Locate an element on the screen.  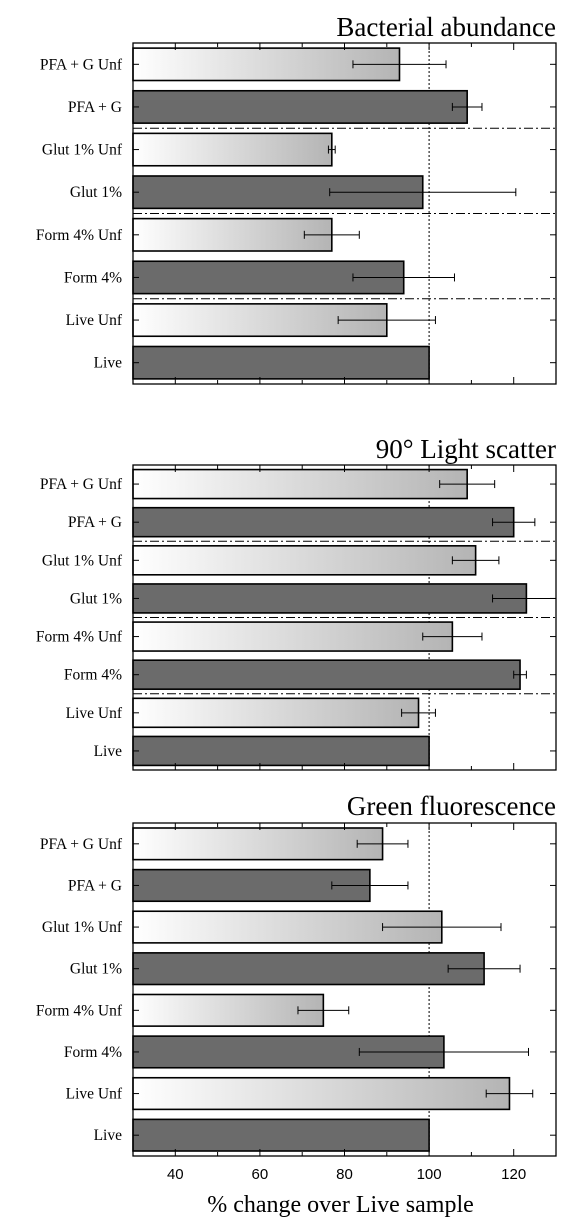
x-axis-label: % change over Live sample is located at coordinates (340, 1205).